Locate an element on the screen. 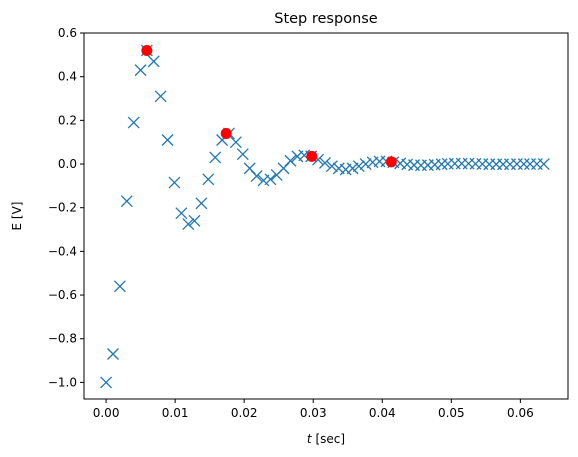  y-tick-label: −1.0 is located at coordinates (62, 382).